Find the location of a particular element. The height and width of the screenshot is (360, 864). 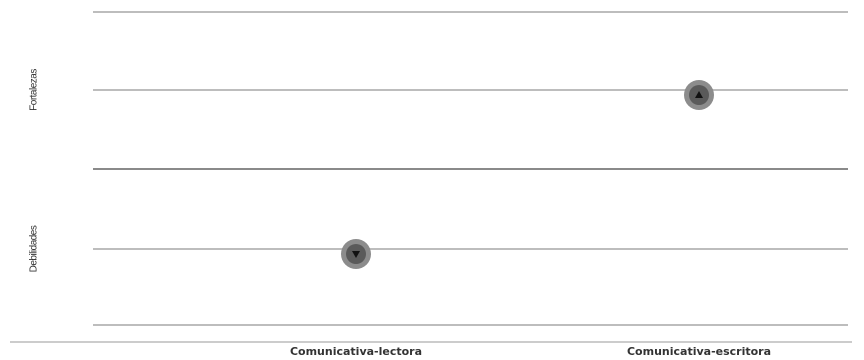

data-point-triangle-down is located at coordinates (356, 254).